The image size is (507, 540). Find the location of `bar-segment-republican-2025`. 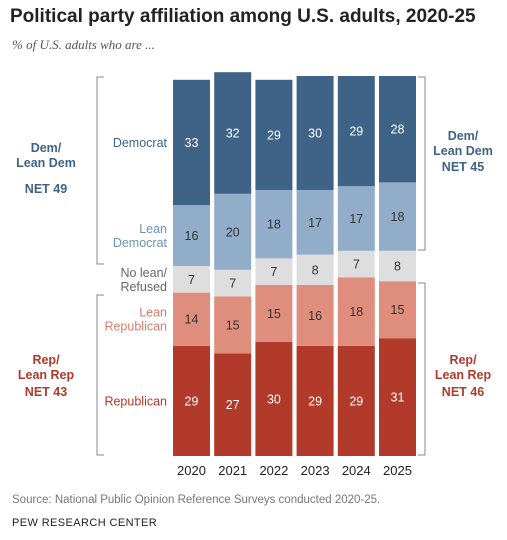

bar-segment-republican-2025 is located at coordinates (397, 397).